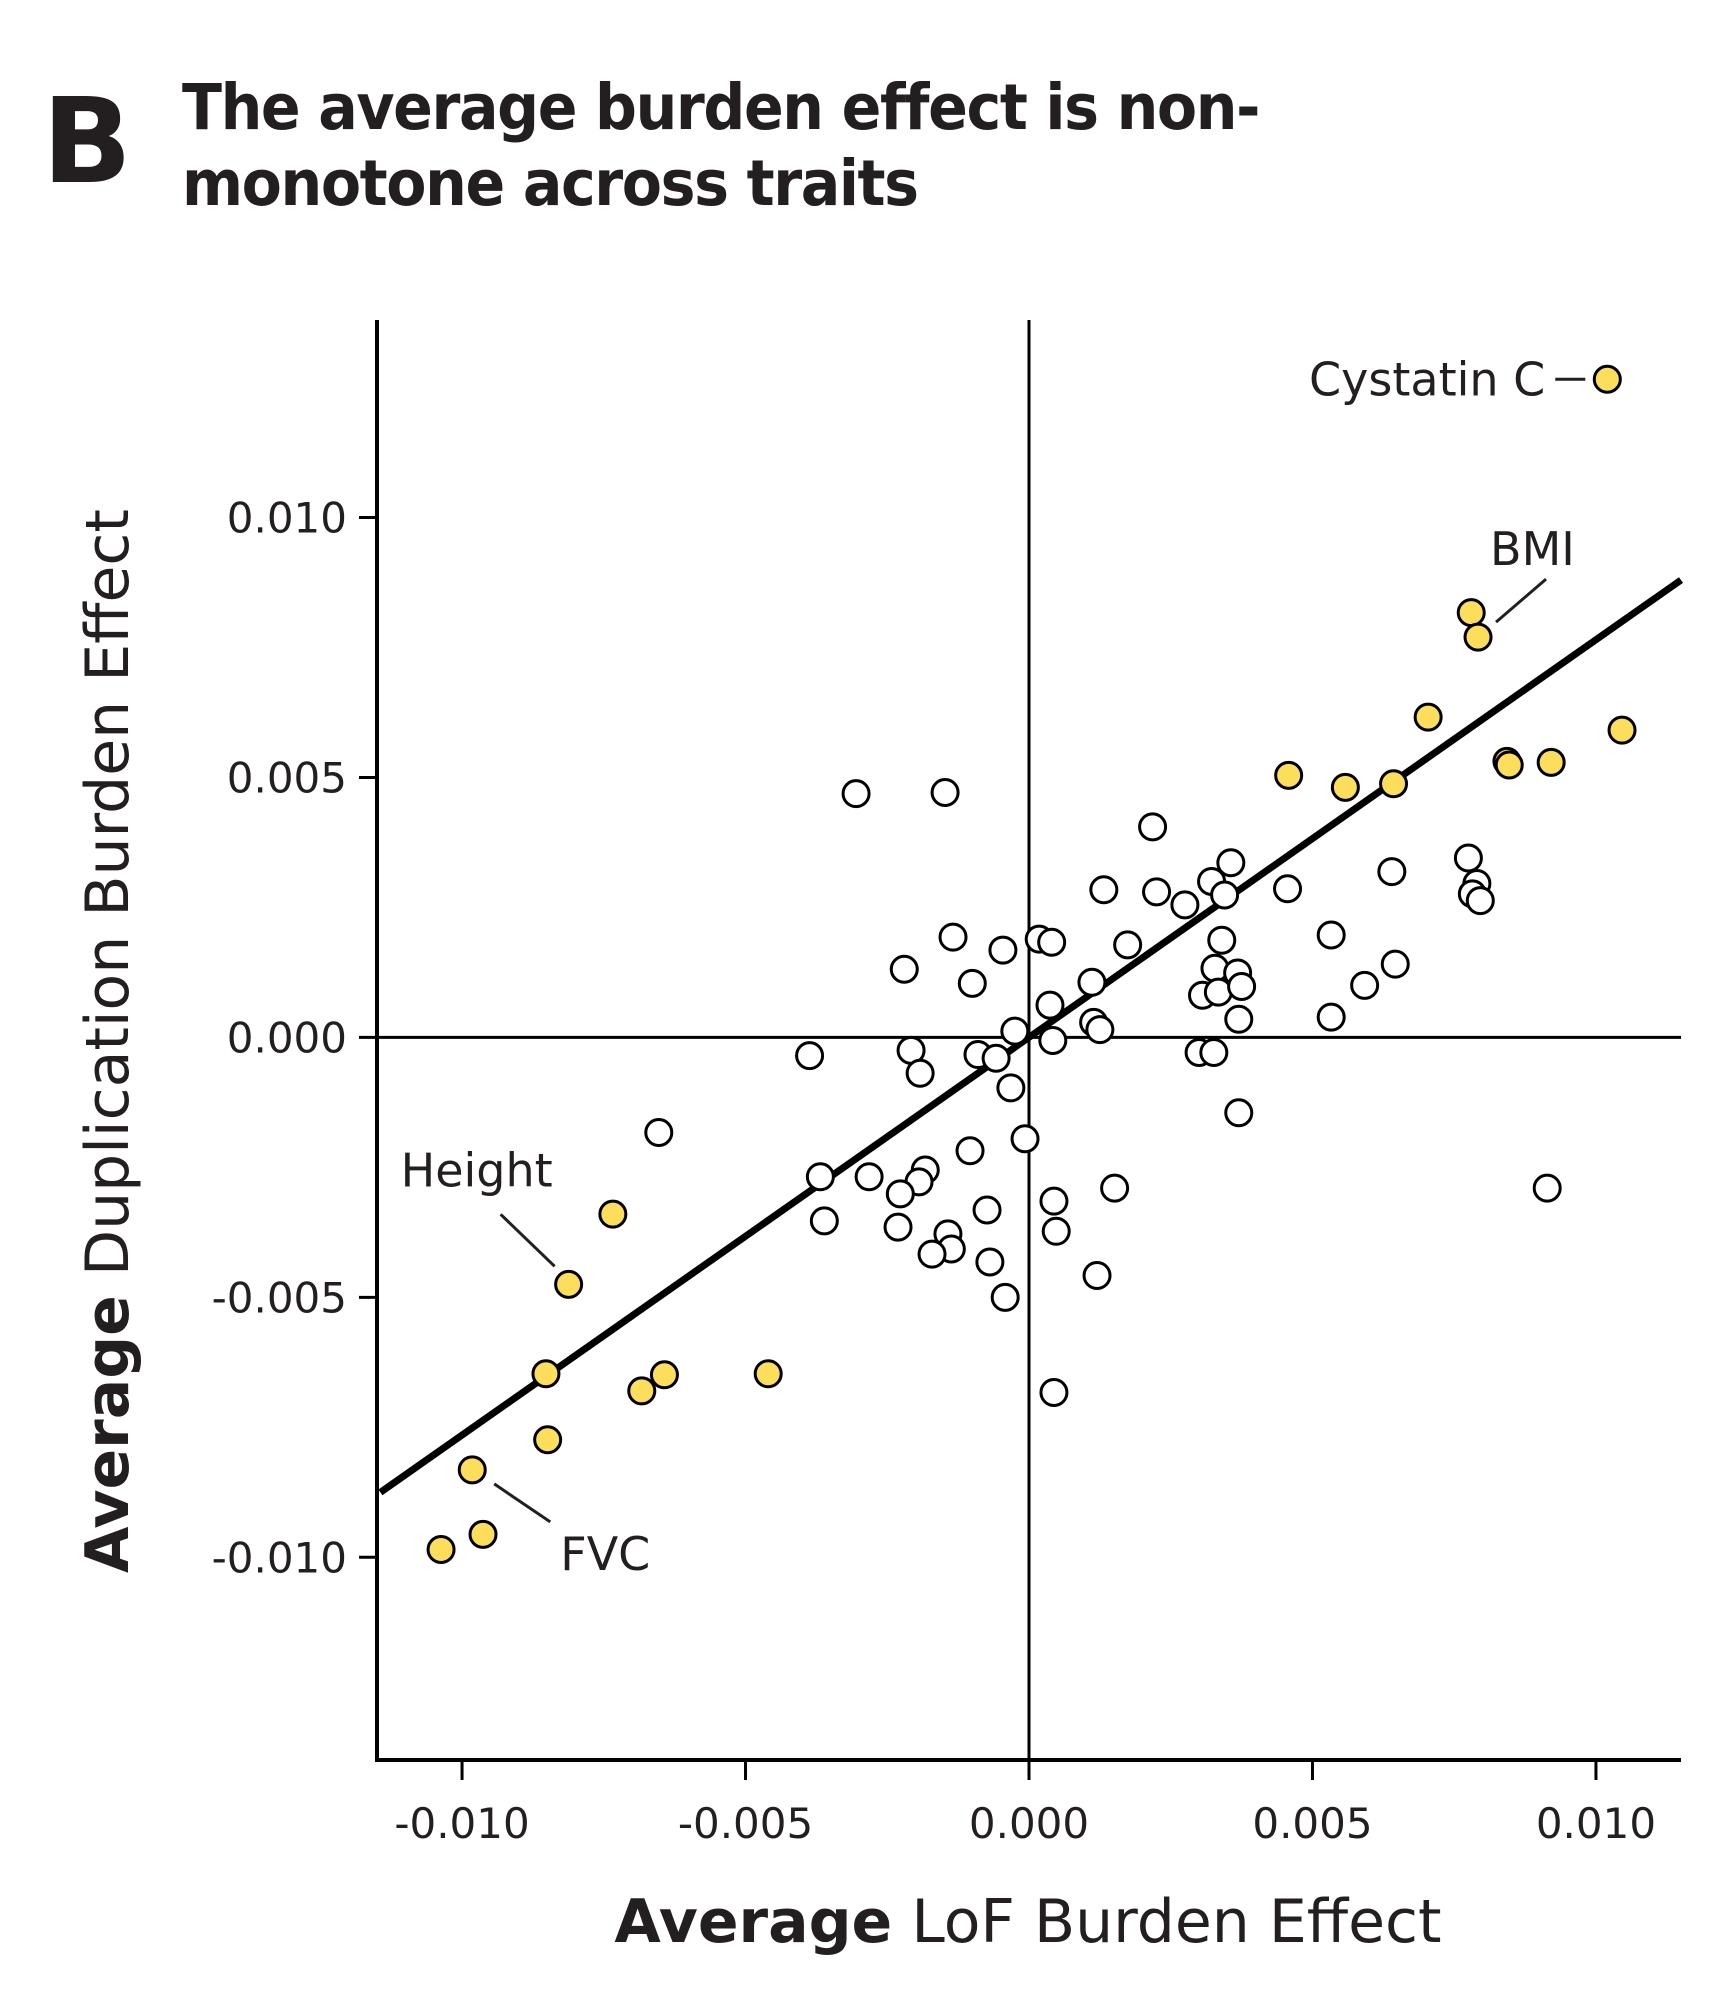 This screenshot has height=2000, width=1709. Describe the element at coordinates (279, 1297) in the screenshot. I see `y-tick-label: -0.005` at that location.